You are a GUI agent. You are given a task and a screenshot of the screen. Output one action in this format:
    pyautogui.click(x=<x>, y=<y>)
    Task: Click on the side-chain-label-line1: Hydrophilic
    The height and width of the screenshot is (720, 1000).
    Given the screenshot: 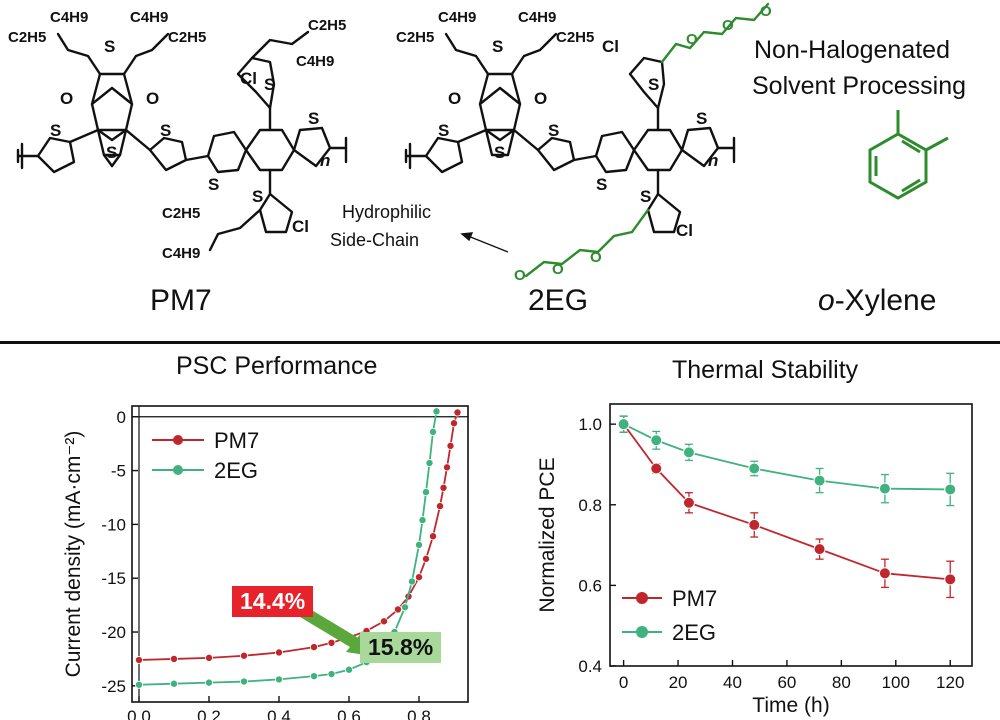 What is the action you would take?
    pyautogui.click(x=387, y=212)
    